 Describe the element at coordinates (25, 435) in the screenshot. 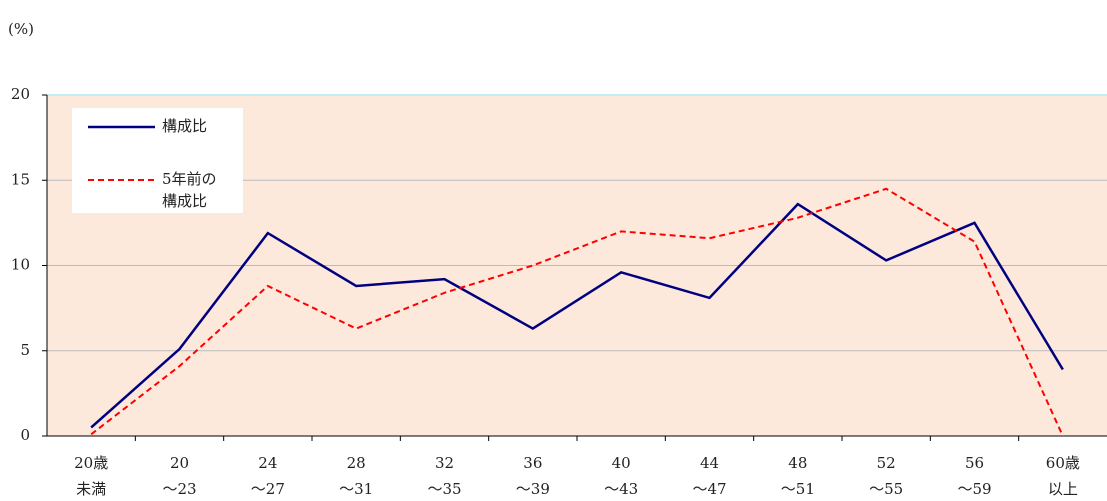

I see `y-tick-label: 0` at that location.